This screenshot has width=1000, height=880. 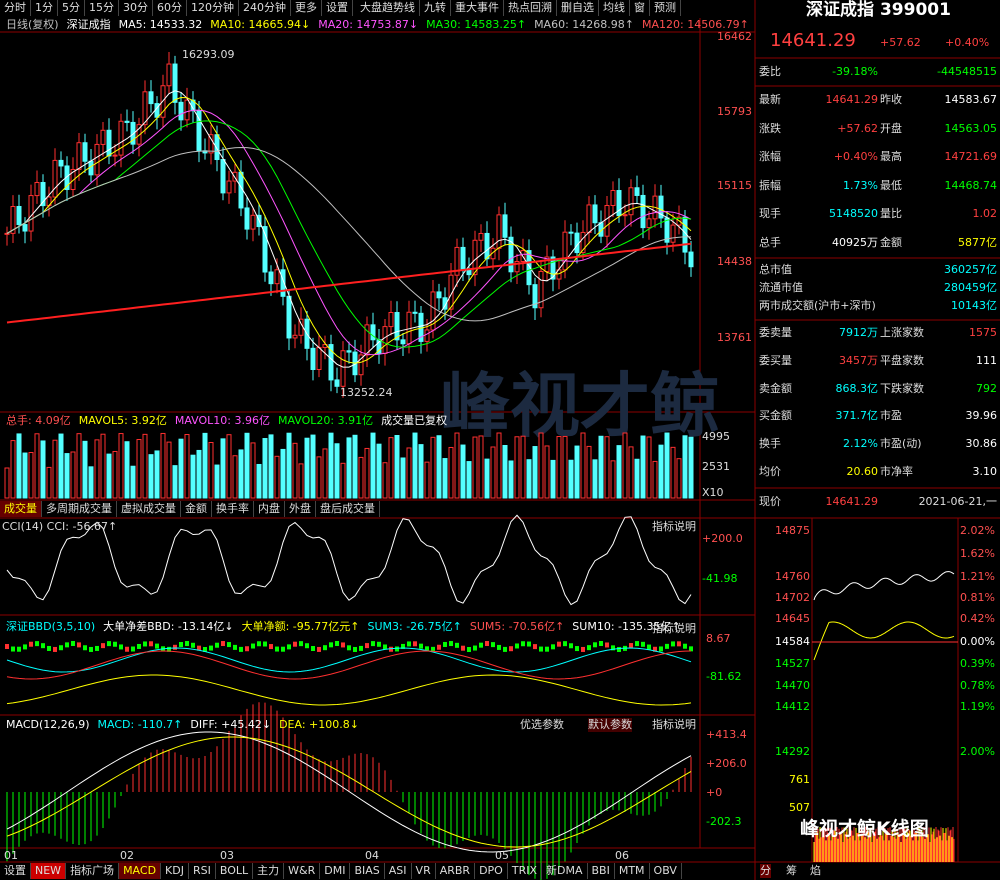 I want to click on period-button: 15分, so click(x=102, y=8).